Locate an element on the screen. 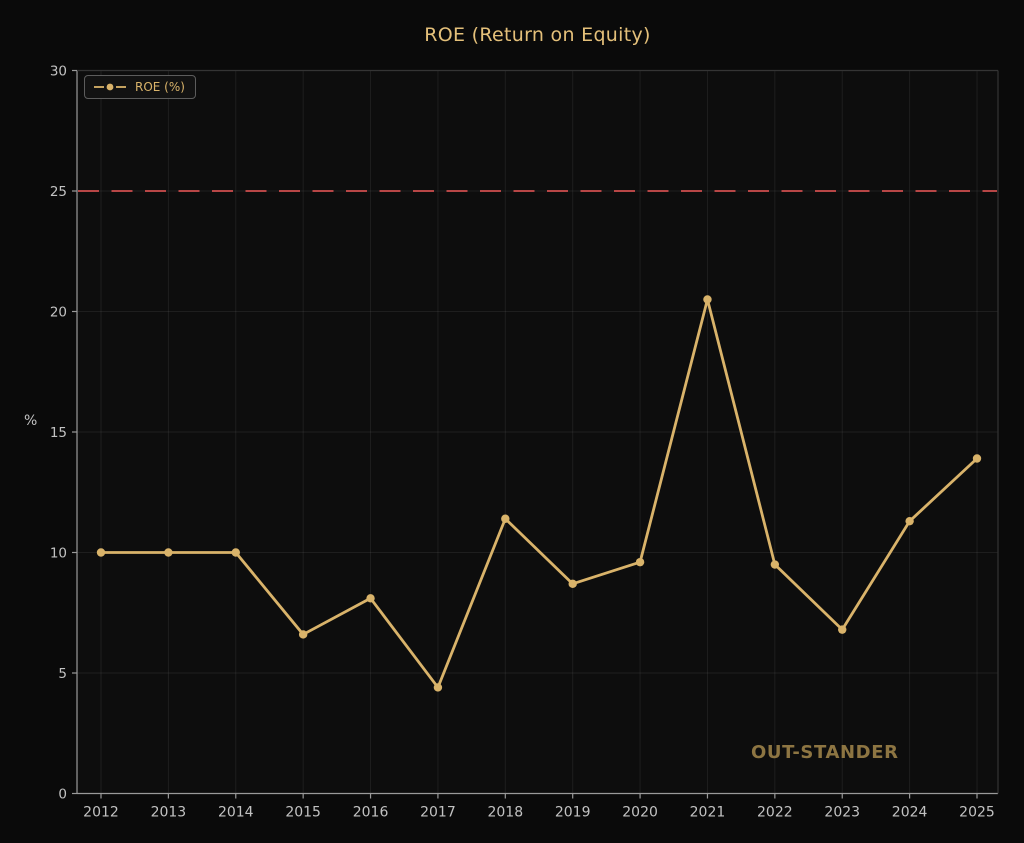 This screenshot has height=843, width=1024. y-tick-label: 25 is located at coordinates (58, 192).